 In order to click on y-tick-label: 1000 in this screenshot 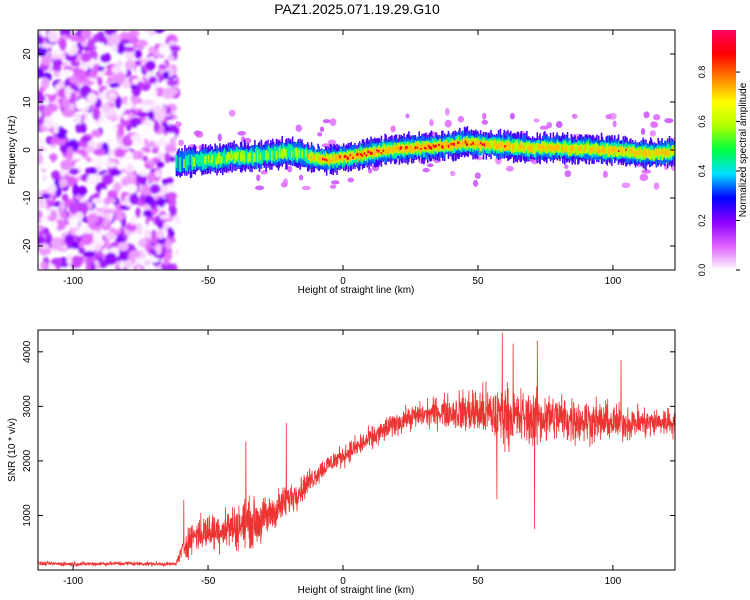, I will do `click(27, 515)`.